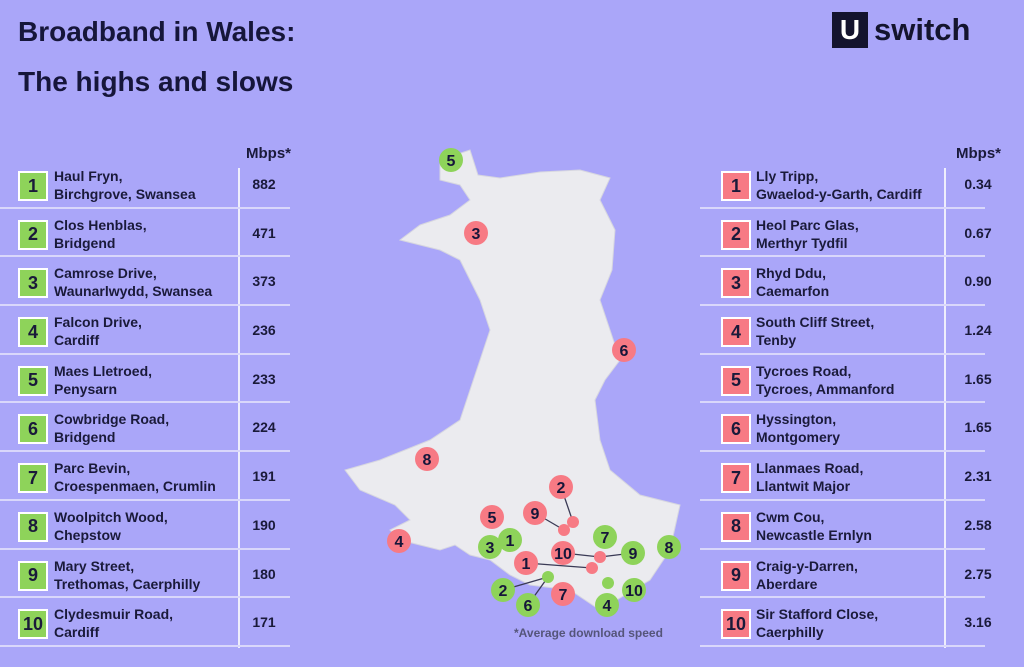 Image resolution: width=1024 pixels, height=667 pixels. I want to click on location-name: Craig-y-Darren, Aberdare, so click(807, 575).